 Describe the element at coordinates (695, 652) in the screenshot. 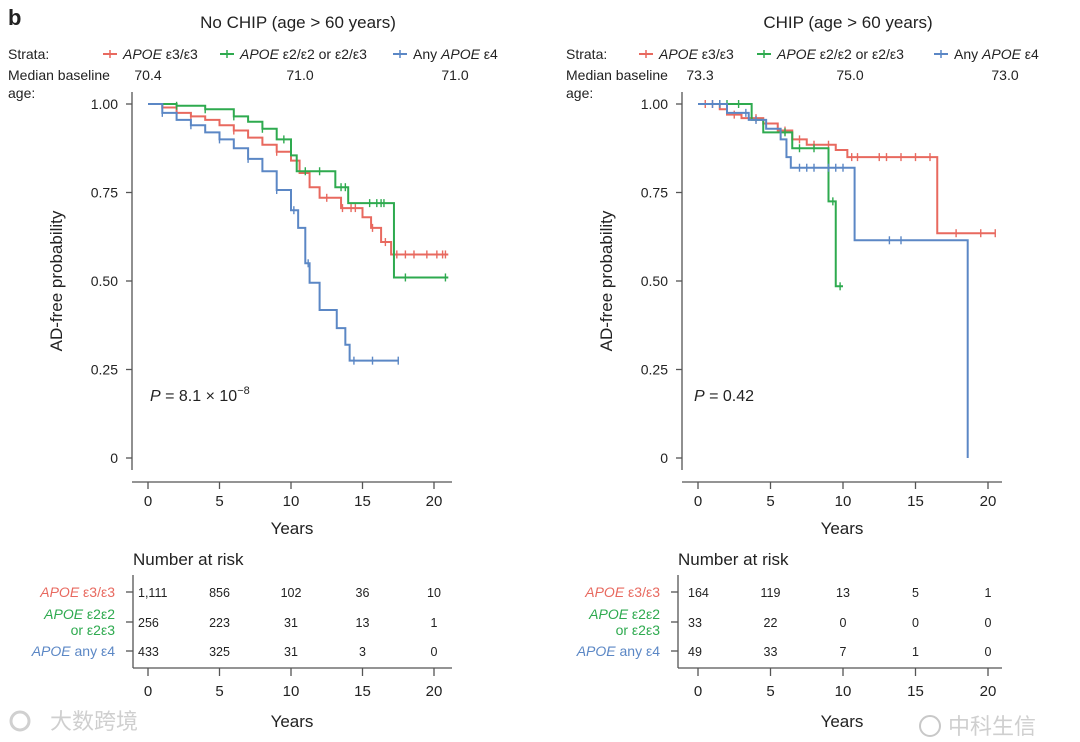

I see `risk-cell: 49` at that location.